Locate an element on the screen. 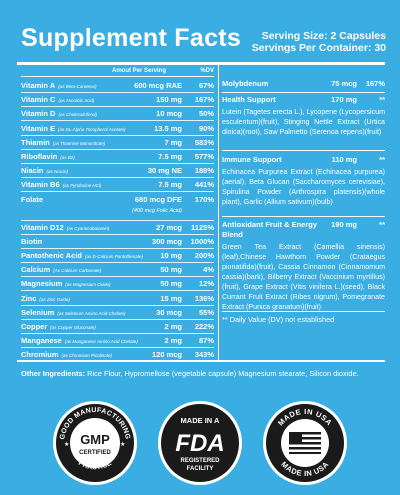 This screenshot has width=400, height=495. fda-mark: FDA is located at coordinates (199, 443).